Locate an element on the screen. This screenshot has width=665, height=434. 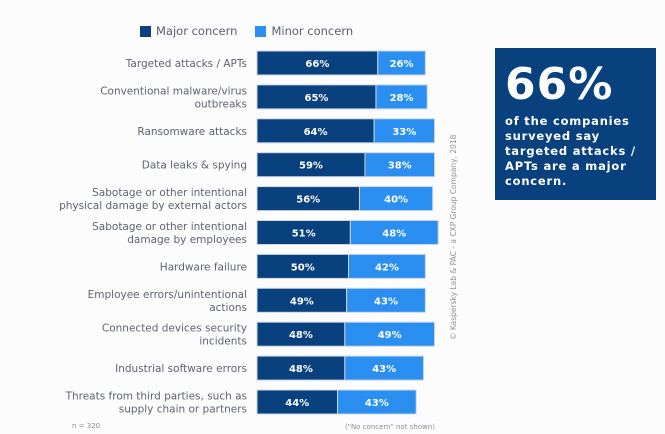
value-label-minor: 26% is located at coordinates (402, 64).